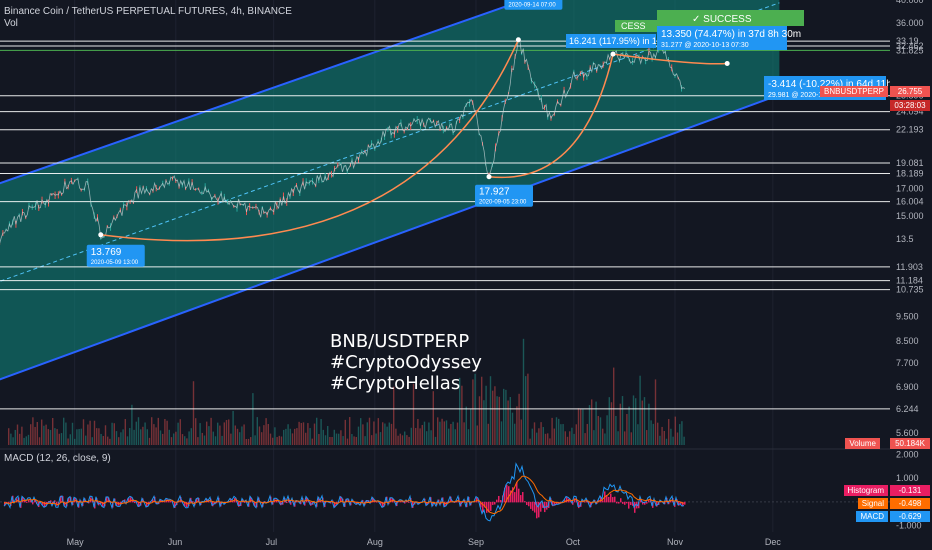 Image resolution: width=932 pixels, height=550 pixels. I want to click on price-tick-label: 13.5, so click(905, 239).